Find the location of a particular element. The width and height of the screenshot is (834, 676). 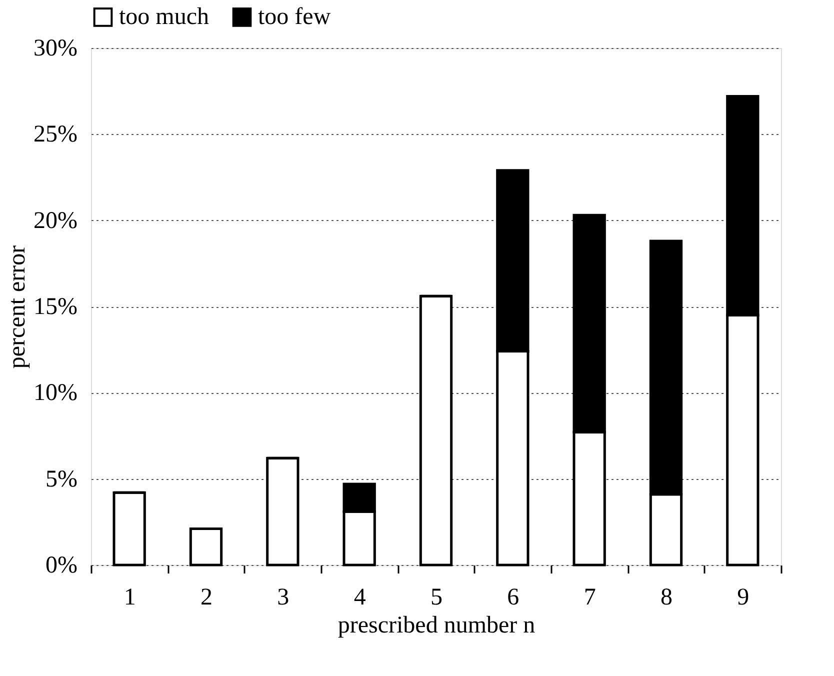

legend-label: too few is located at coordinates (295, 17).